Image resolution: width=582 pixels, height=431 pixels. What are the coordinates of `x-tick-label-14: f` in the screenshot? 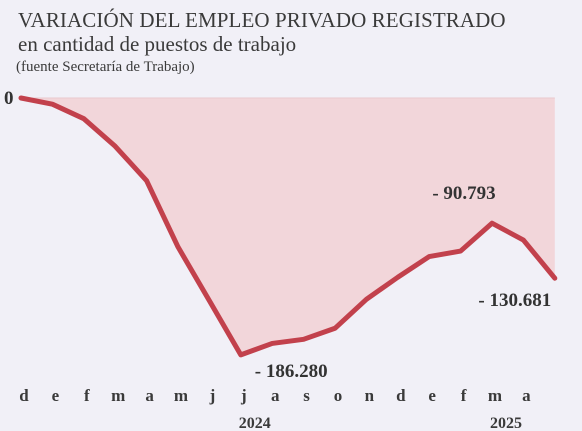 It's located at (464, 395).